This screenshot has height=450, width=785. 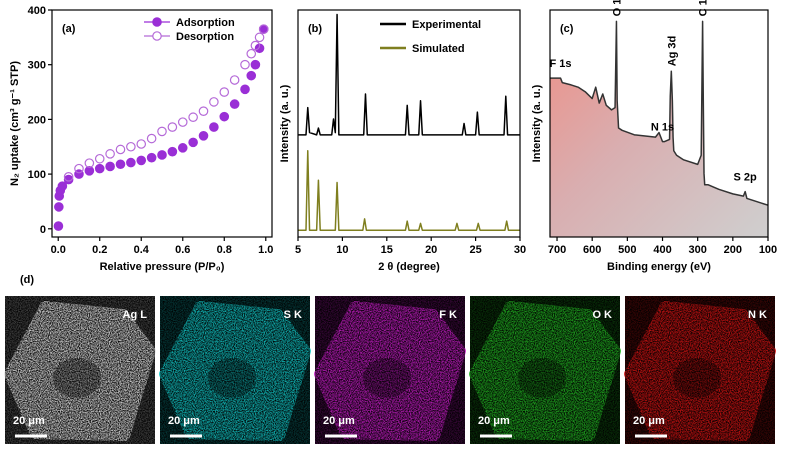 What do you see at coordinates (37, 120) in the screenshot?
I see `y-tick-label: 200` at bounding box center [37, 120].